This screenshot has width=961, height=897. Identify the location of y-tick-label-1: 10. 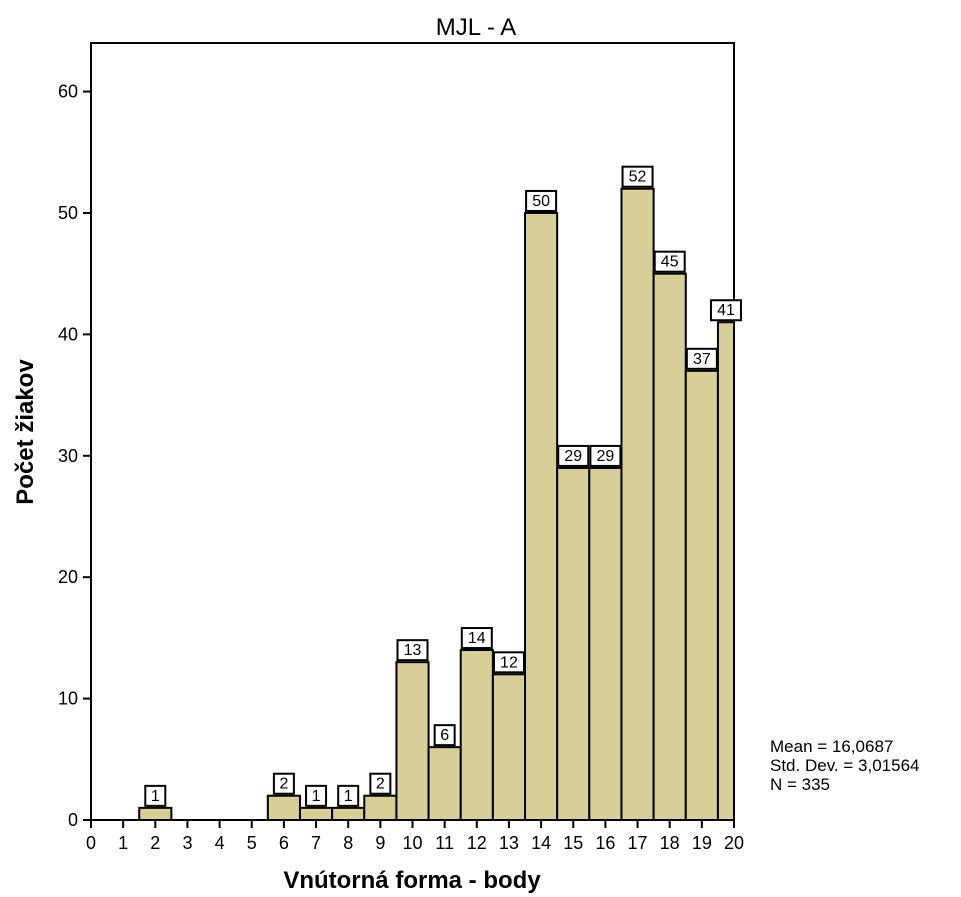
(68, 699).